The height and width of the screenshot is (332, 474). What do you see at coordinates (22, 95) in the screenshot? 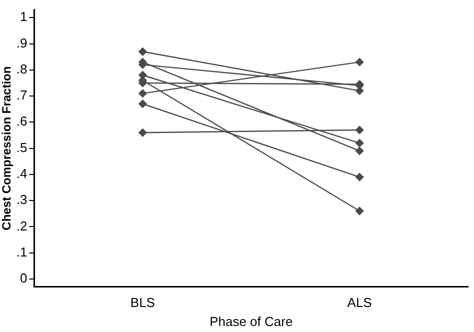
I see `y-tick-label: .7` at bounding box center [22, 95].